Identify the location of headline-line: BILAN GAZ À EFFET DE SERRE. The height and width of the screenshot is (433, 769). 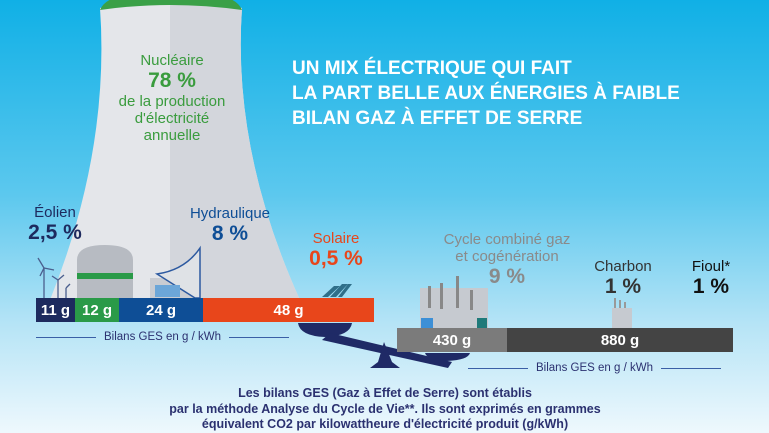
(437, 118).